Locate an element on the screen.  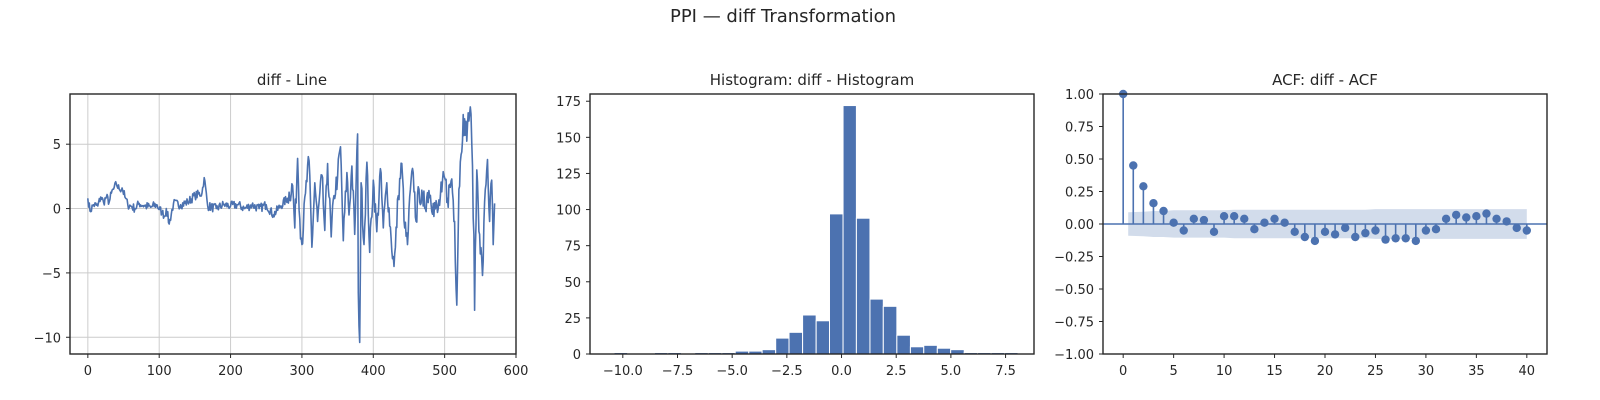
y-tick-label: −10 is located at coordinates (47, 338).